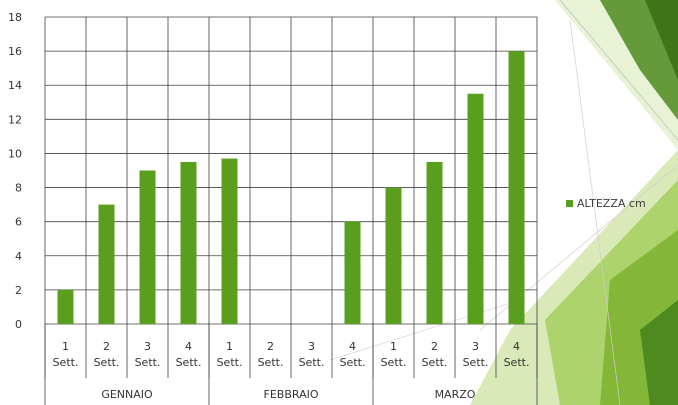  What do you see at coordinates (18, 222) in the screenshot?
I see `y-tick-label: 6` at bounding box center [18, 222].